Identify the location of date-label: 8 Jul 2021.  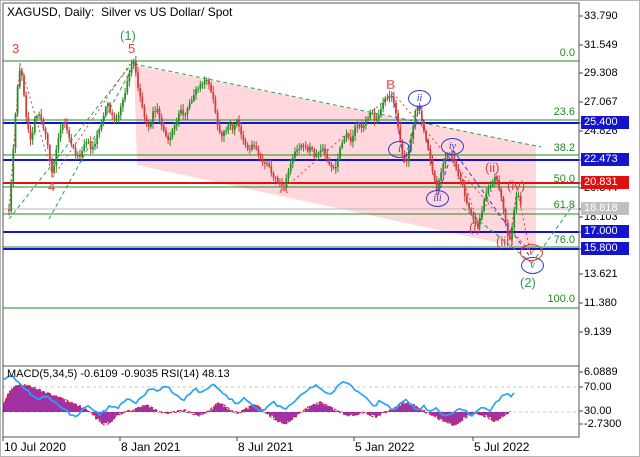
(266, 447).